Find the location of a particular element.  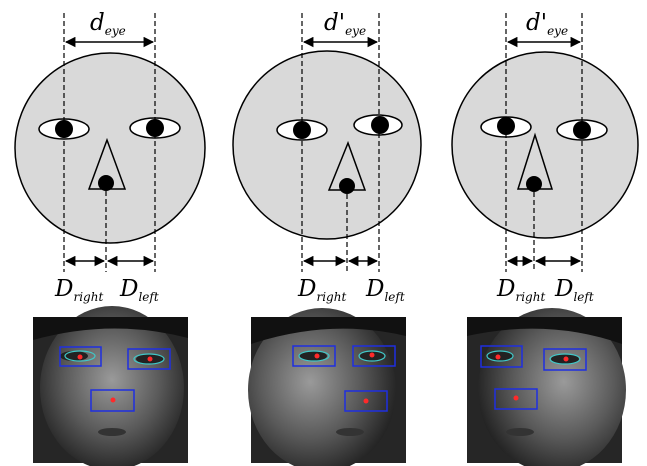

face-photo-frontal is located at coordinates (110, 386).